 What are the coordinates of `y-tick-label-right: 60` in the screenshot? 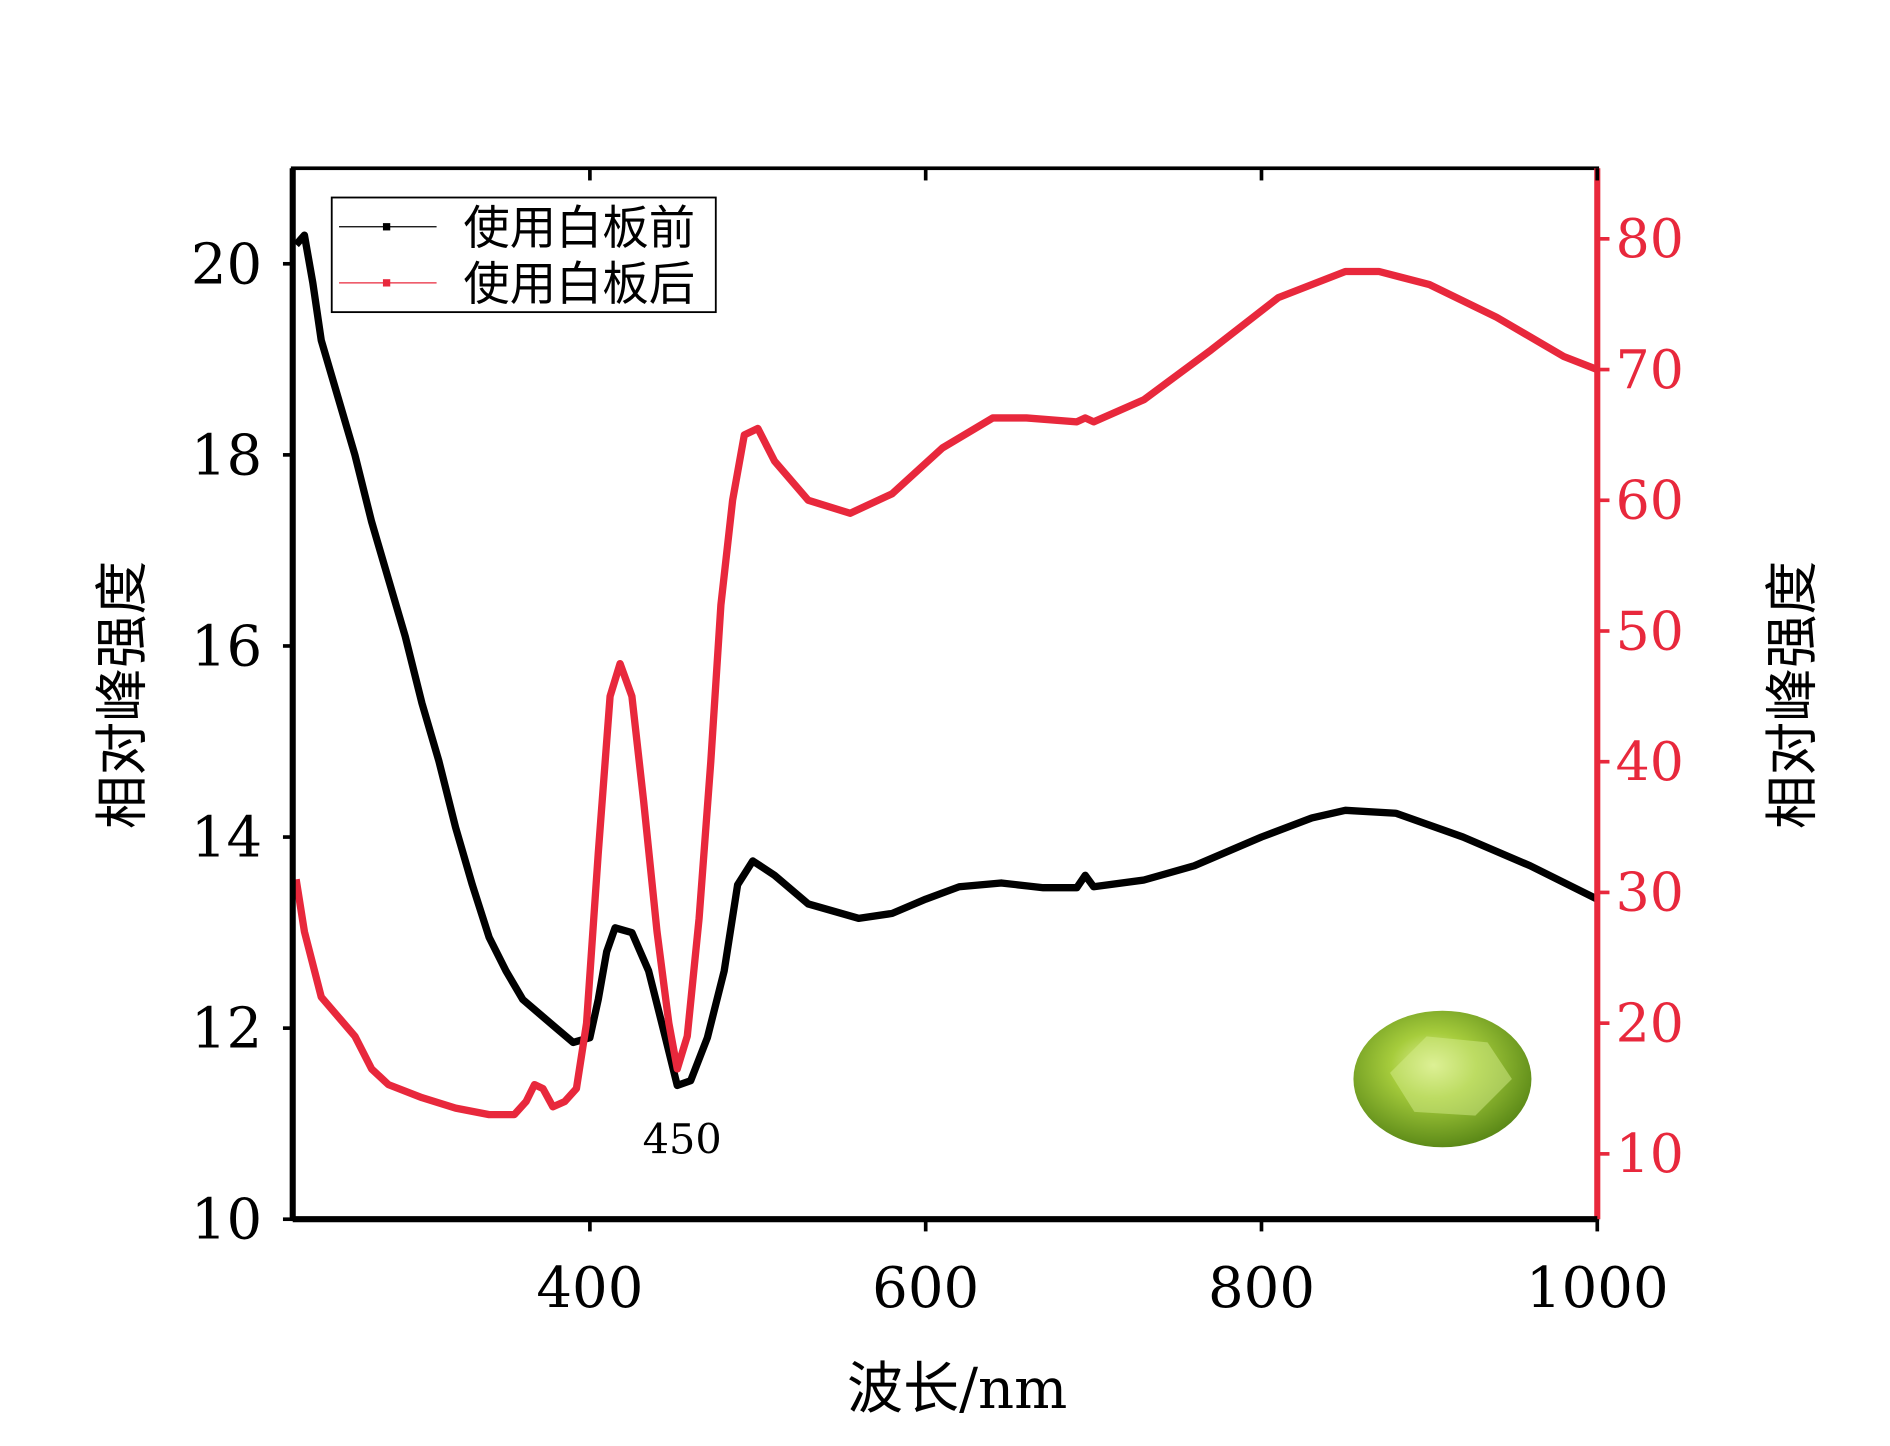 It's located at (1650, 500).